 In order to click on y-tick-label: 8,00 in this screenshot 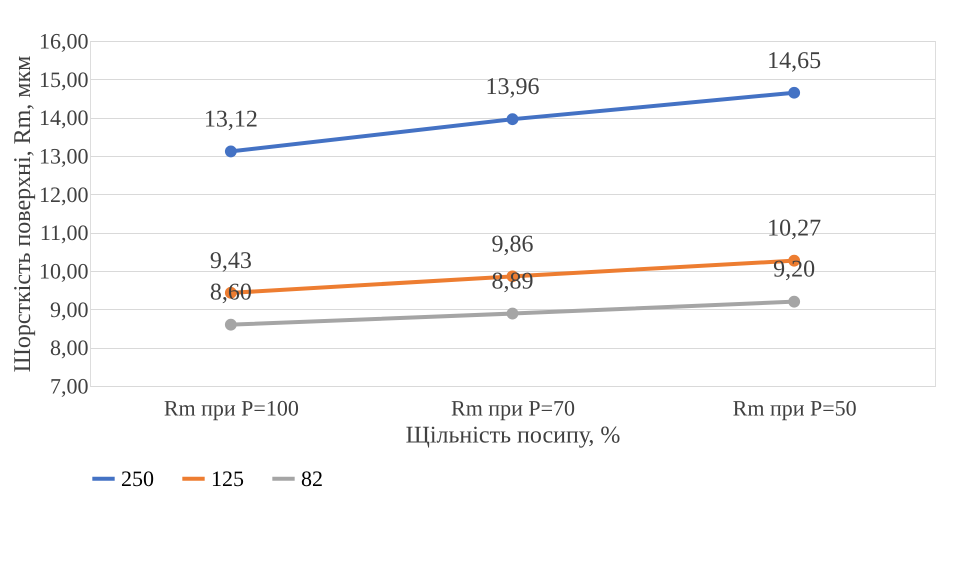, I will do `click(69, 347)`.